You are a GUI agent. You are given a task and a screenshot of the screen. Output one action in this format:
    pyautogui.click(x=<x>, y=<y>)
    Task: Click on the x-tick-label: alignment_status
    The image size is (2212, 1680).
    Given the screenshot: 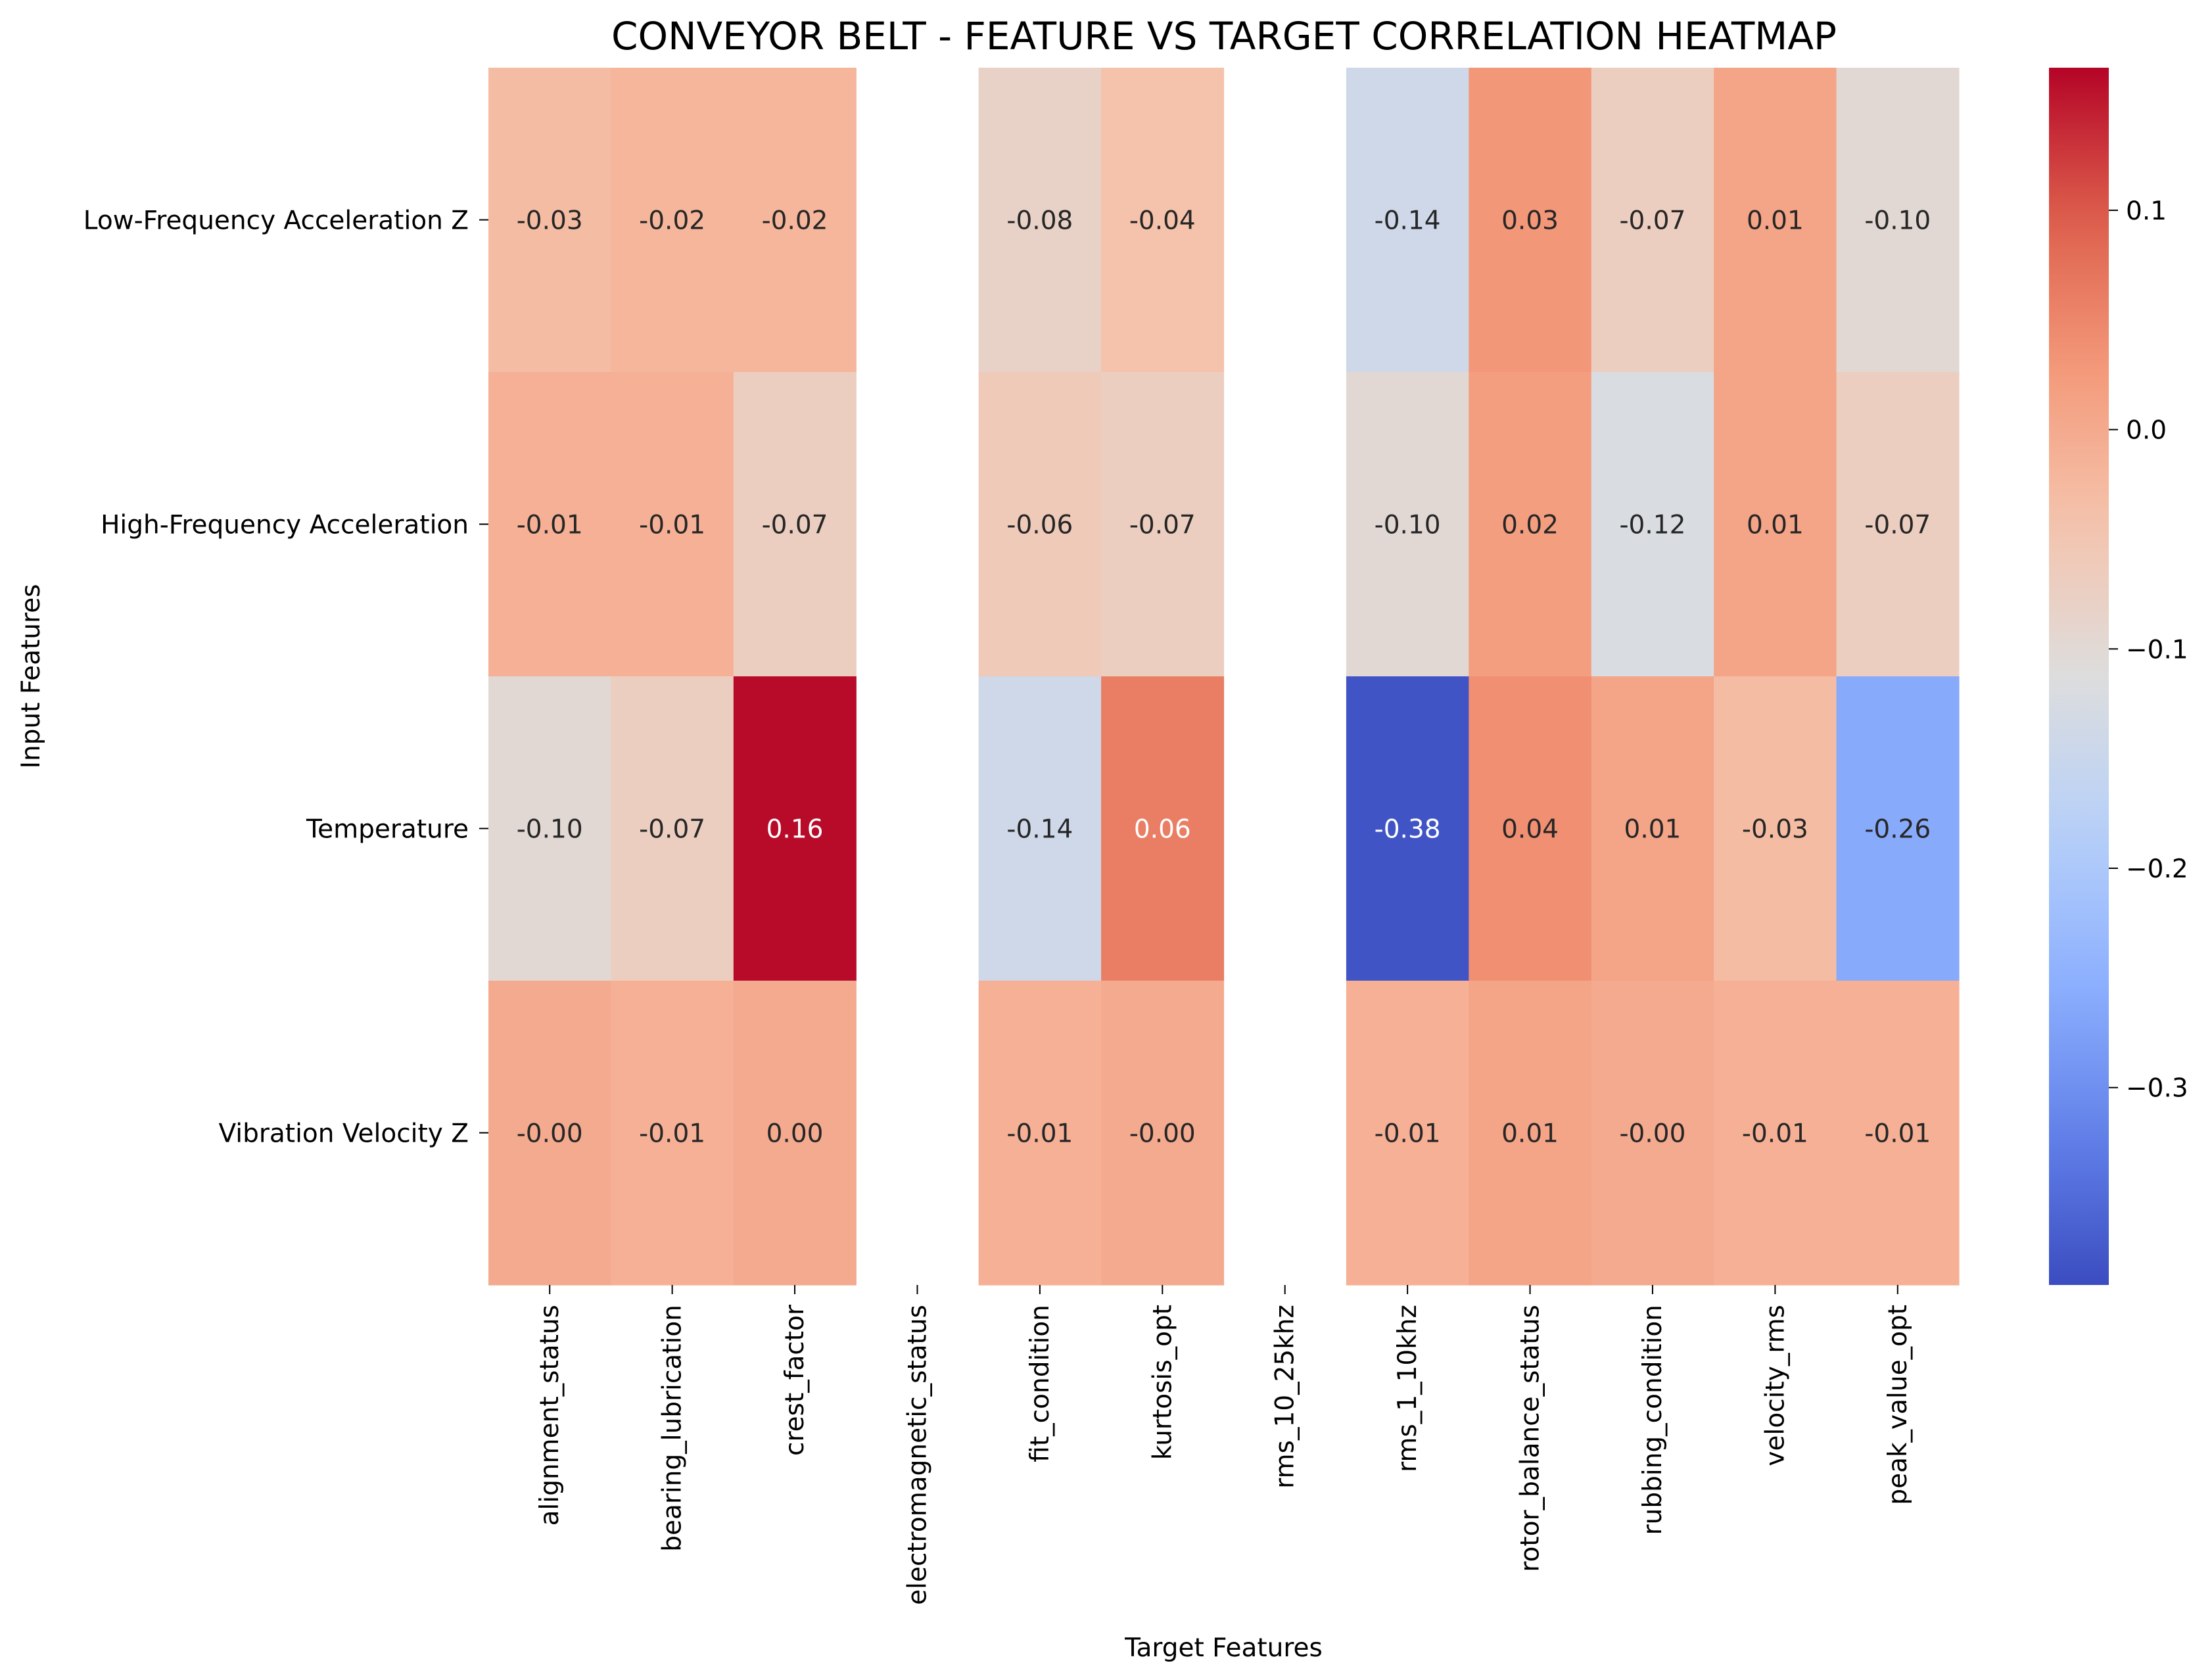 What is the action you would take?
    pyautogui.click(x=550, y=1415)
    